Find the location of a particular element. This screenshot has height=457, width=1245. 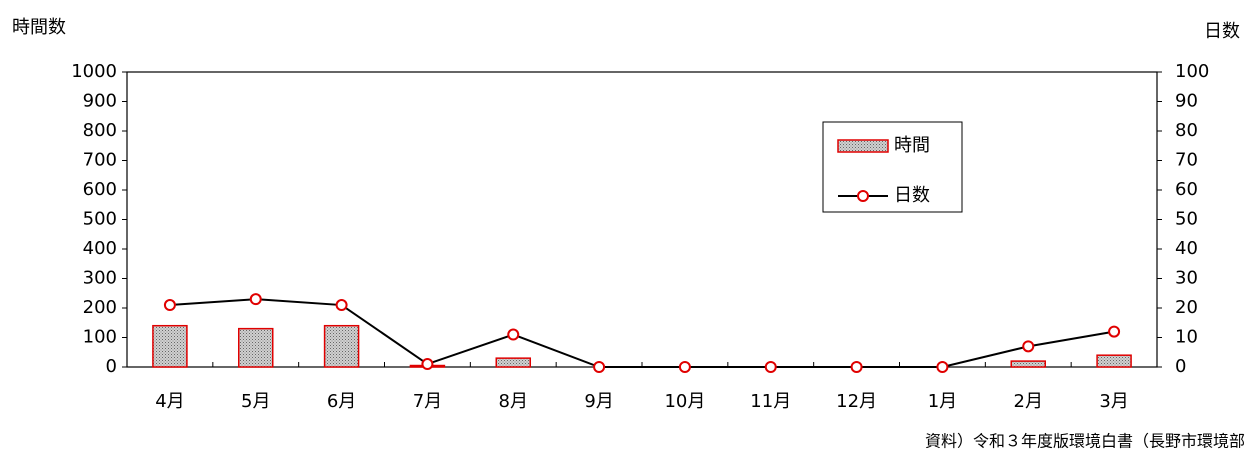

y-tick-label: 1000 is located at coordinates (94, 71).